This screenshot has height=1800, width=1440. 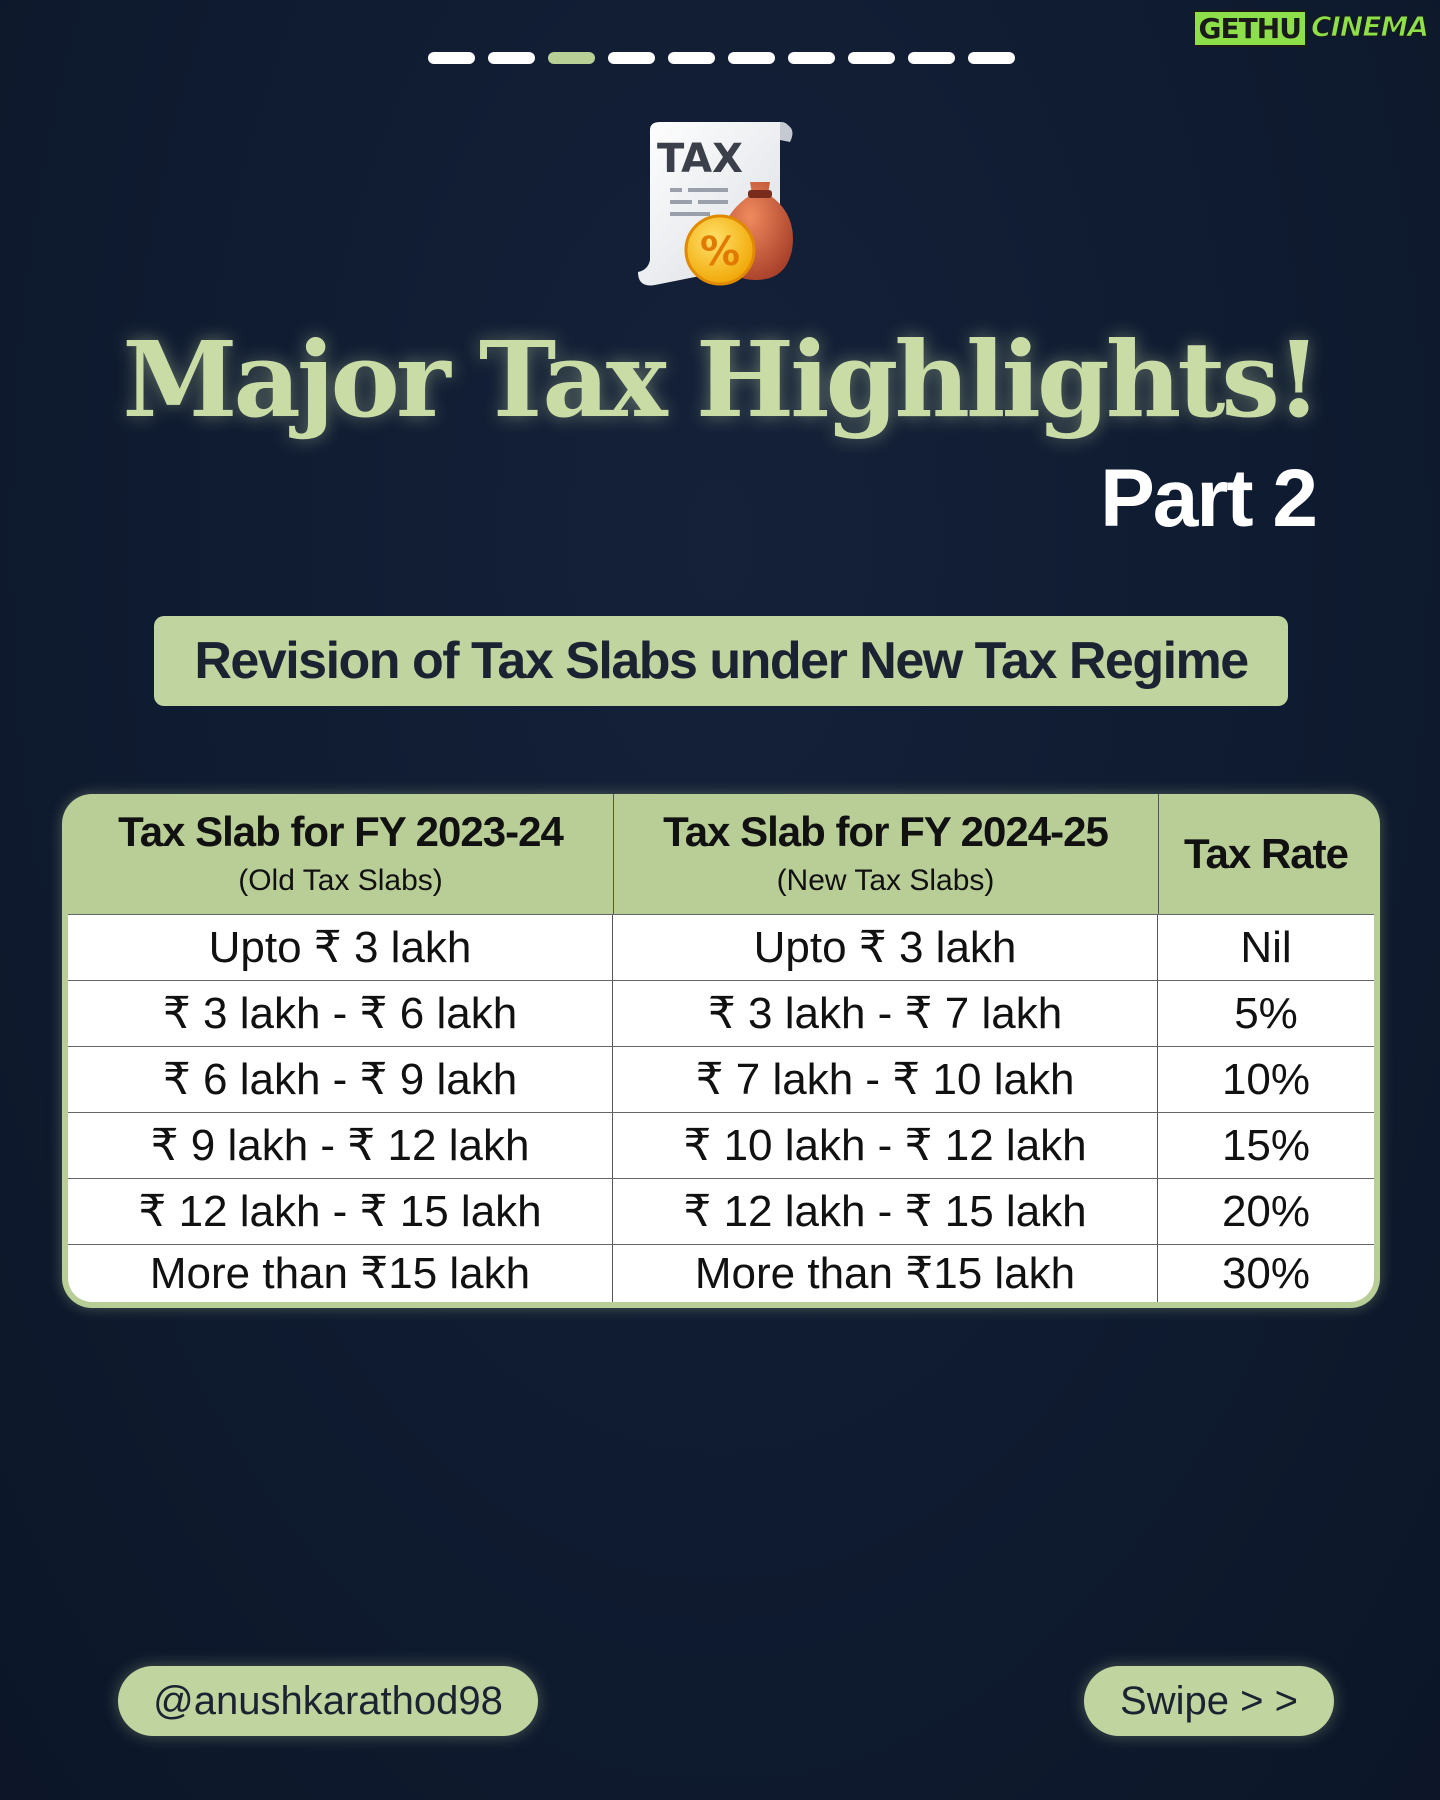 I want to click on cell-tax-rate: 20%, so click(x=1266, y=1211).